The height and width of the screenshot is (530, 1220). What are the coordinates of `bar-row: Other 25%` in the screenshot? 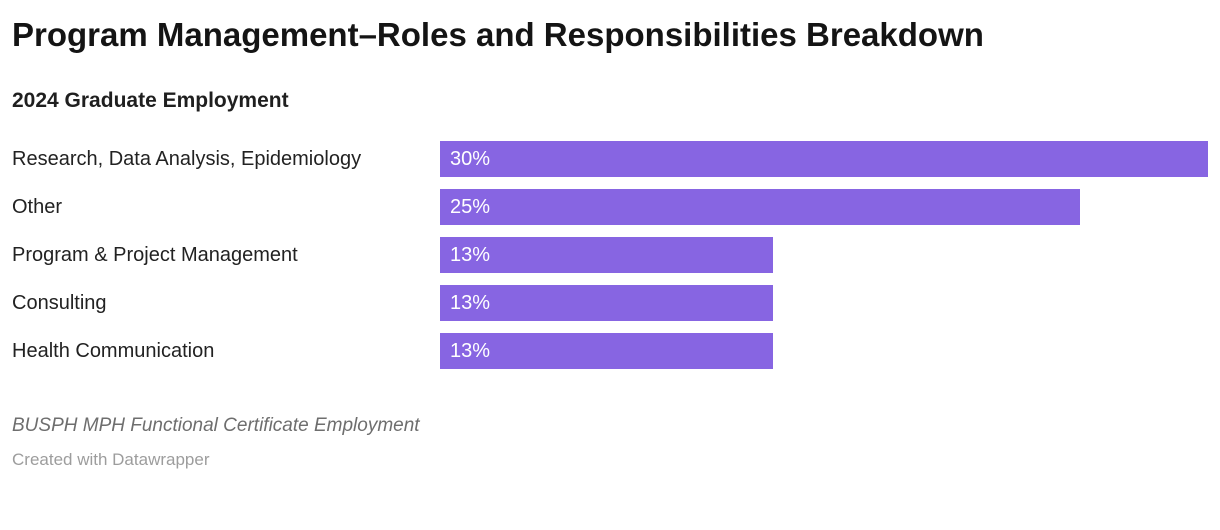 It's located at (610, 207).